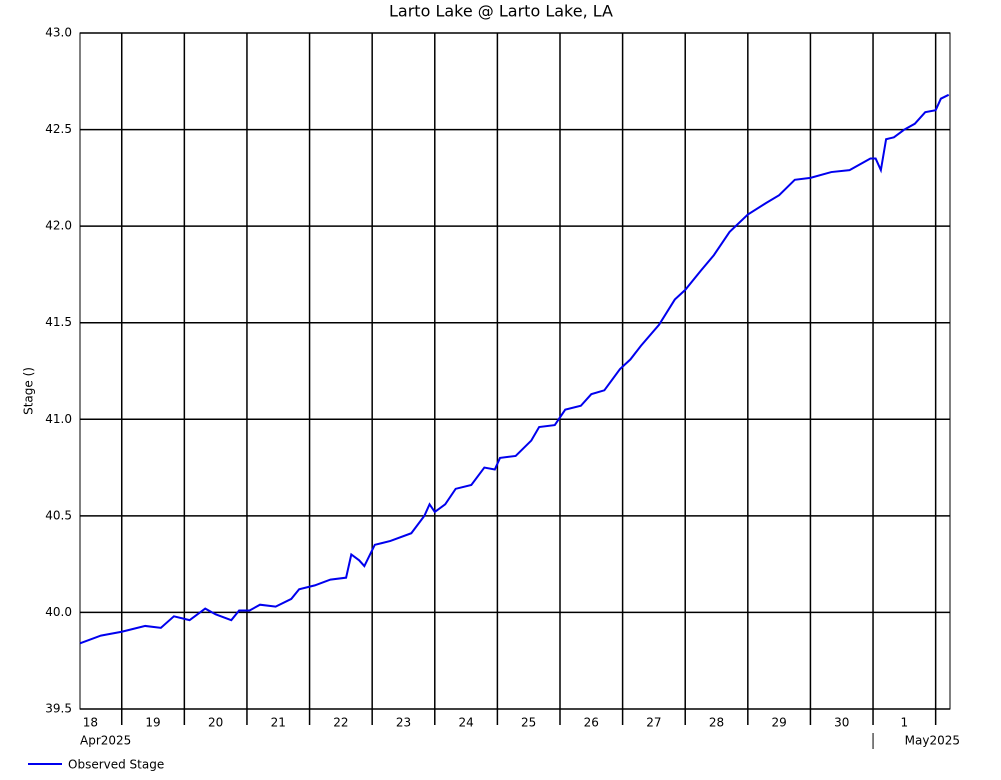  Describe the element at coordinates (932, 741) in the screenshot. I see `period-label: May2025` at that location.